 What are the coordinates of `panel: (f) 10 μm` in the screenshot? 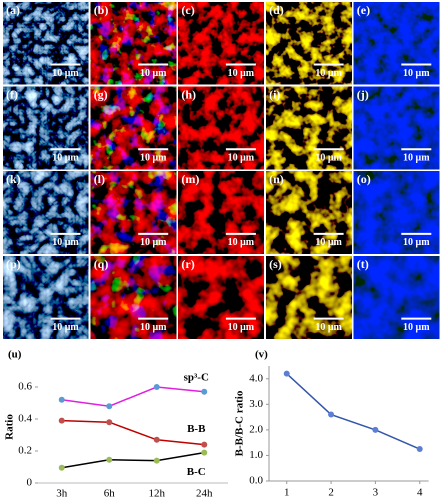 It's located at (46, 128).